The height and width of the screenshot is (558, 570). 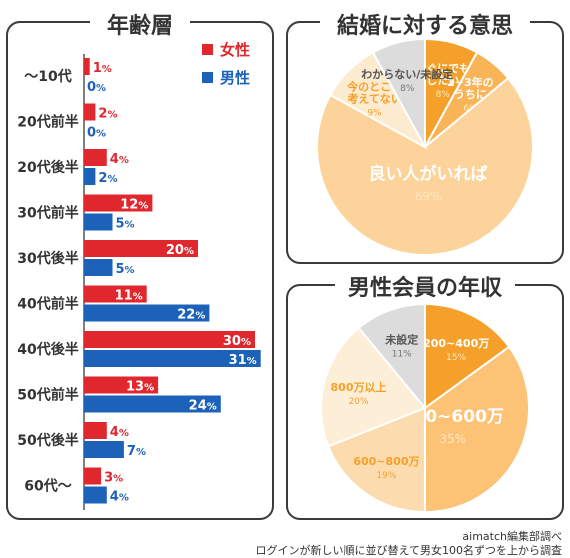 What do you see at coordinates (374, 99) in the screenshot?
I see `slice-label: 考えてない` at bounding box center [374, 99].